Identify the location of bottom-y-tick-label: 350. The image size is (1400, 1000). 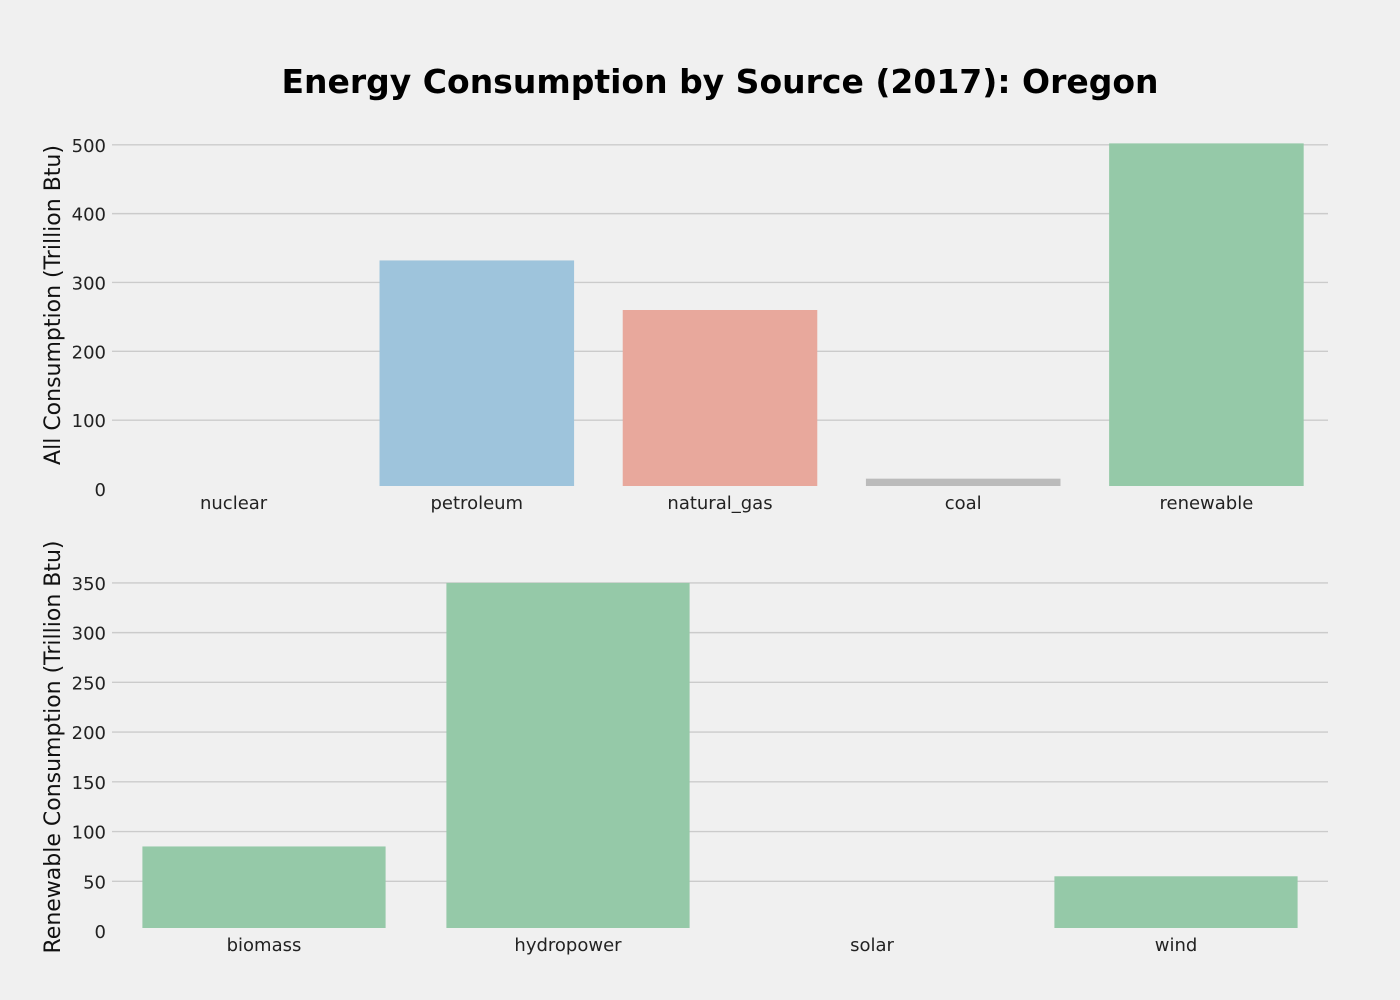
(89, 584).